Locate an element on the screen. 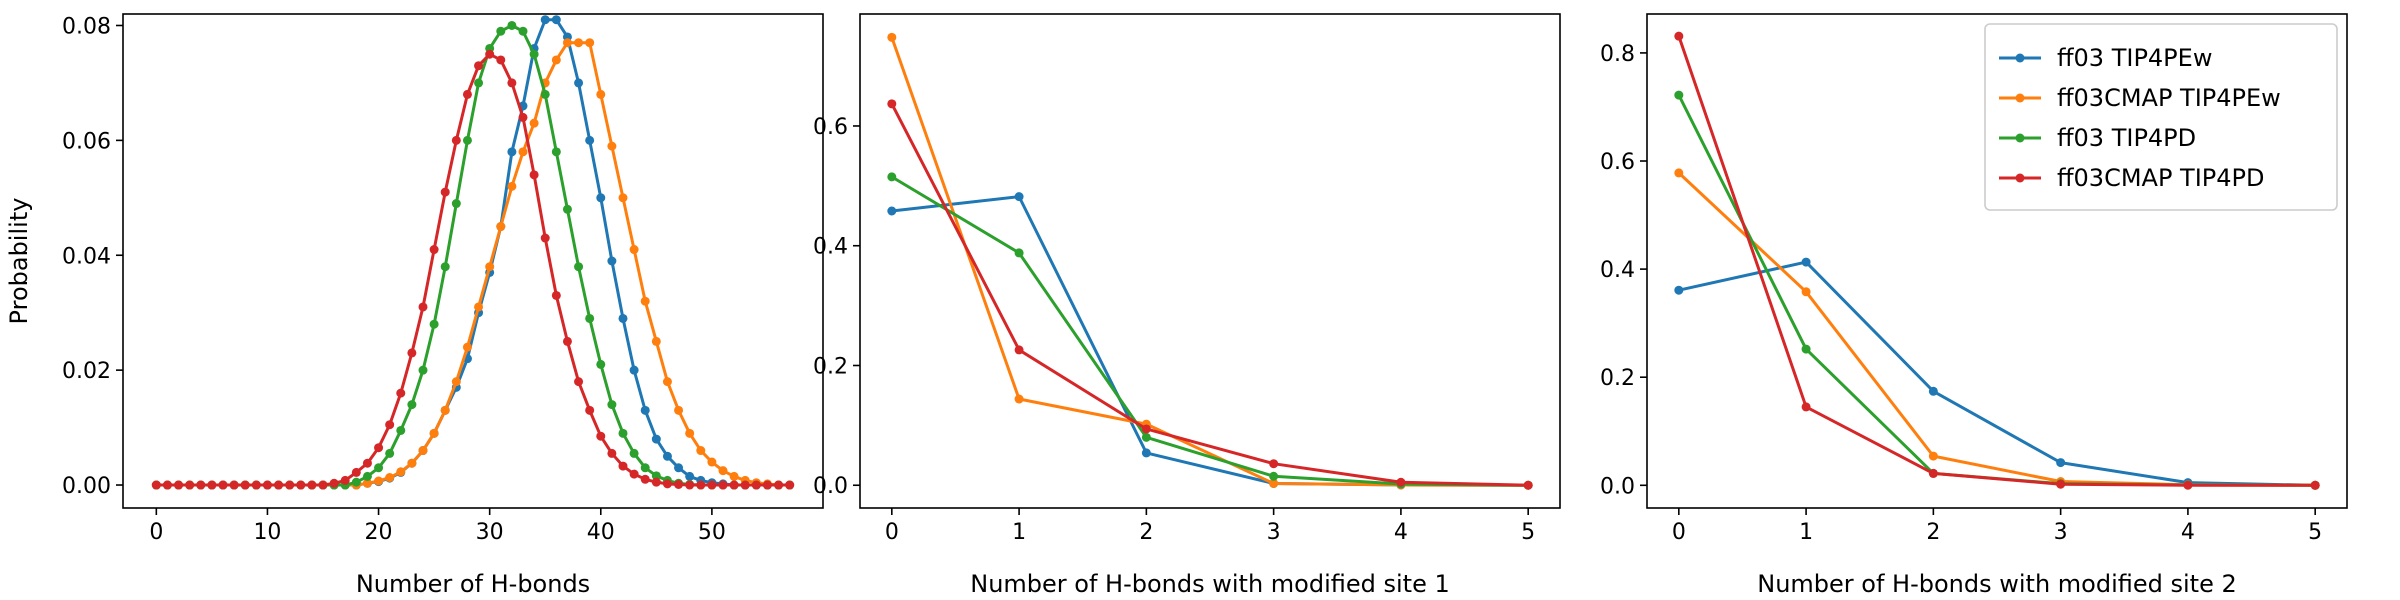  y-tick-label: 0.08 is located at coordinates (86, 26).